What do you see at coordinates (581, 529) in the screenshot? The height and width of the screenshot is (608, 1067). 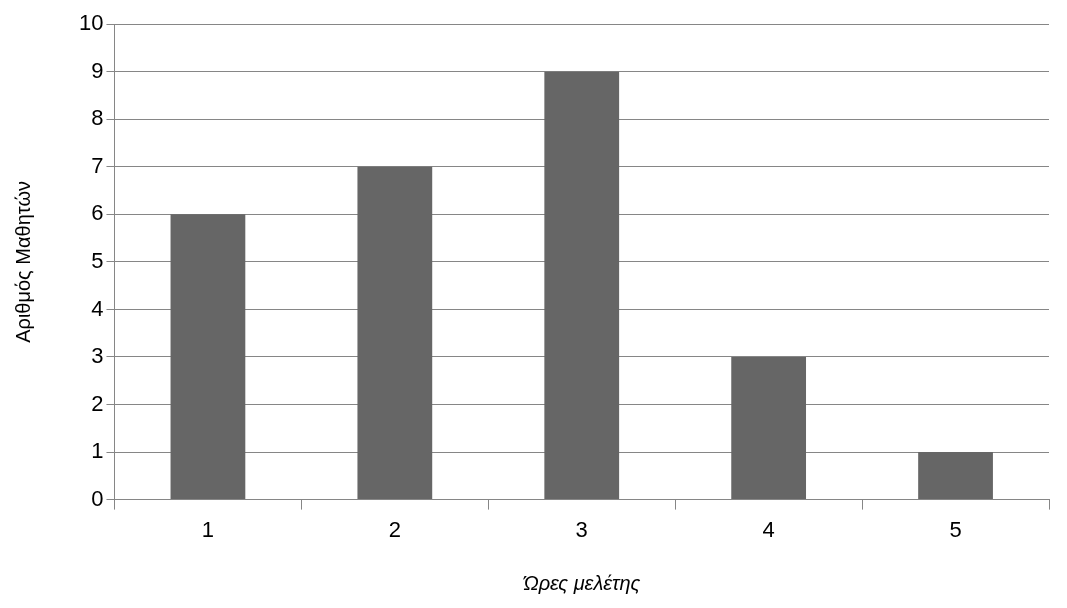 I see `x-tick-label: 3` at bounding box center [581, 529].